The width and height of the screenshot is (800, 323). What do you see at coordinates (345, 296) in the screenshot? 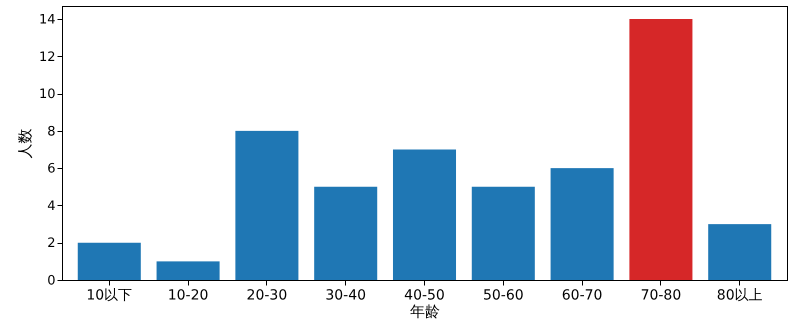
I see `x-tick-label: 30-40` at bounding box center [345, 296].